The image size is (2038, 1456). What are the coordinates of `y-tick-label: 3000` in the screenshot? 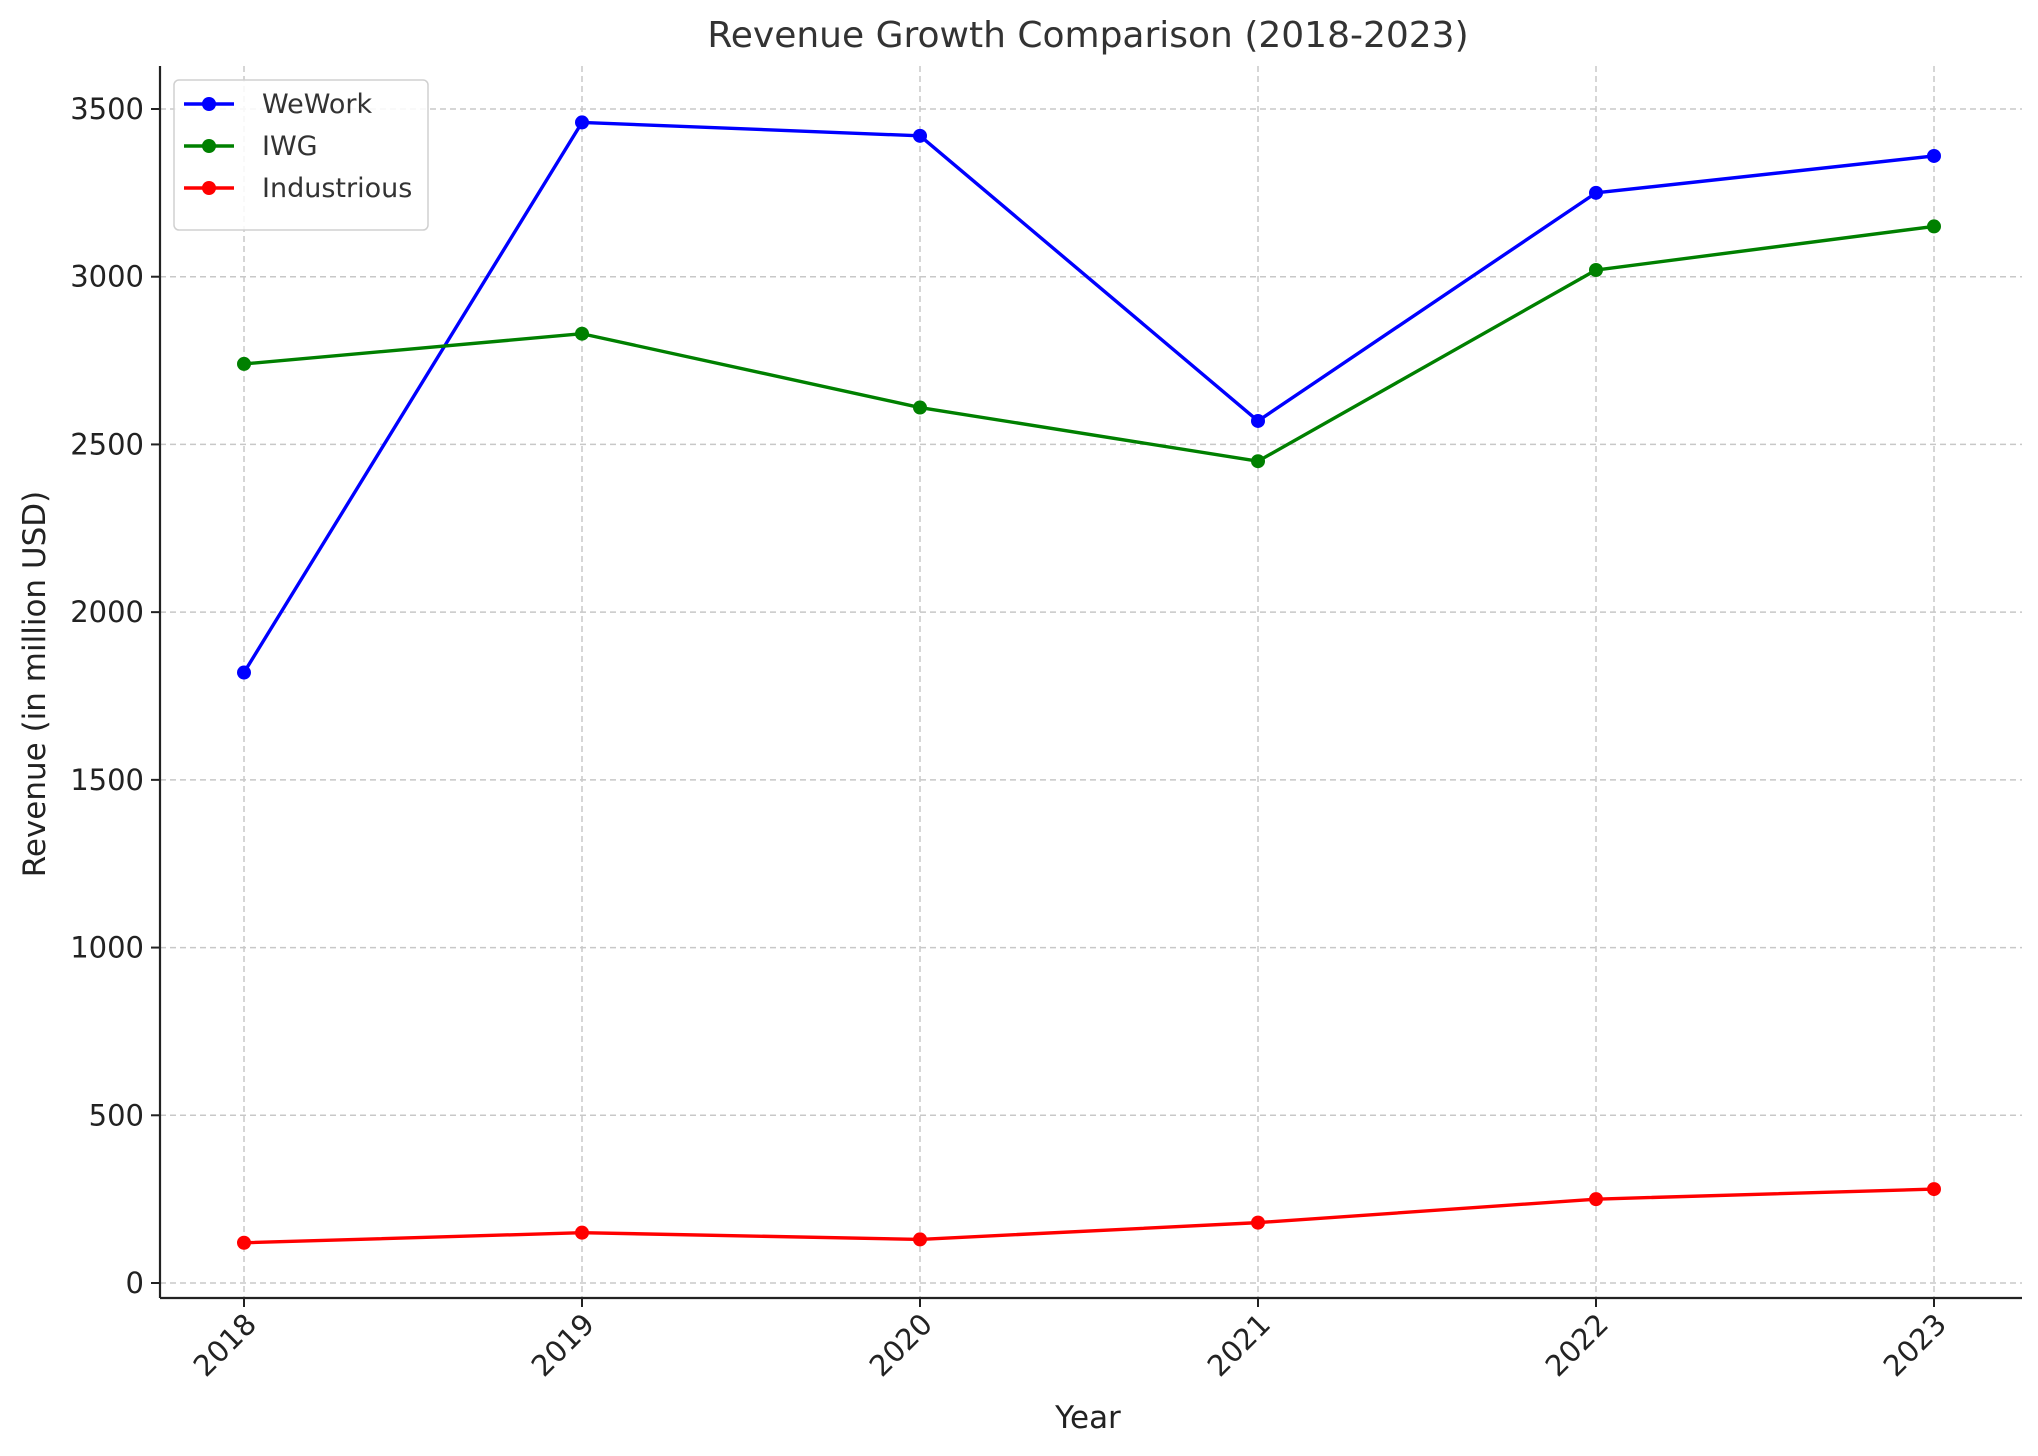 It's located at (107, 277).